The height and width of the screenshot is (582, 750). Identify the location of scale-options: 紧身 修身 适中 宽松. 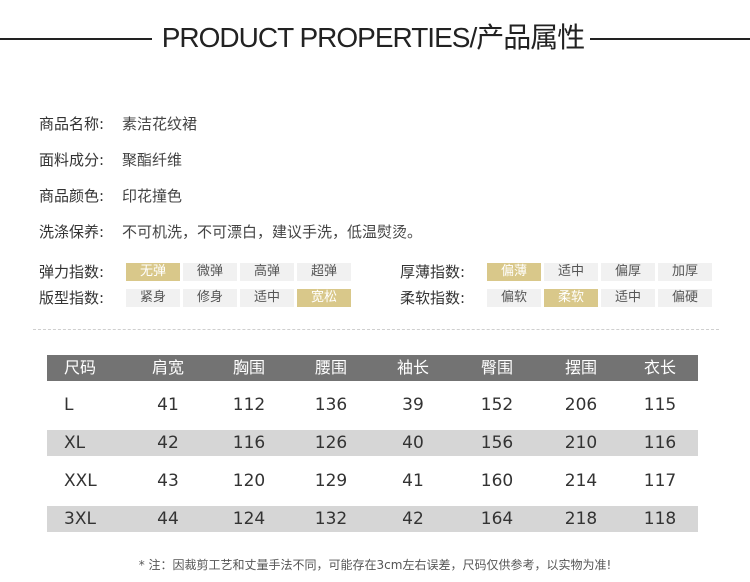
(238, 298).